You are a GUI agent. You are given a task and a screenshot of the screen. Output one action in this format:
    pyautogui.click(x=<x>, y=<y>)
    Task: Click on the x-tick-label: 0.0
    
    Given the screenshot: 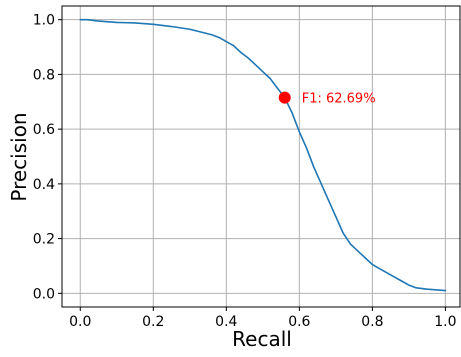 What is the action you would take?
    pyautogui.click(x=80, y=322)
    